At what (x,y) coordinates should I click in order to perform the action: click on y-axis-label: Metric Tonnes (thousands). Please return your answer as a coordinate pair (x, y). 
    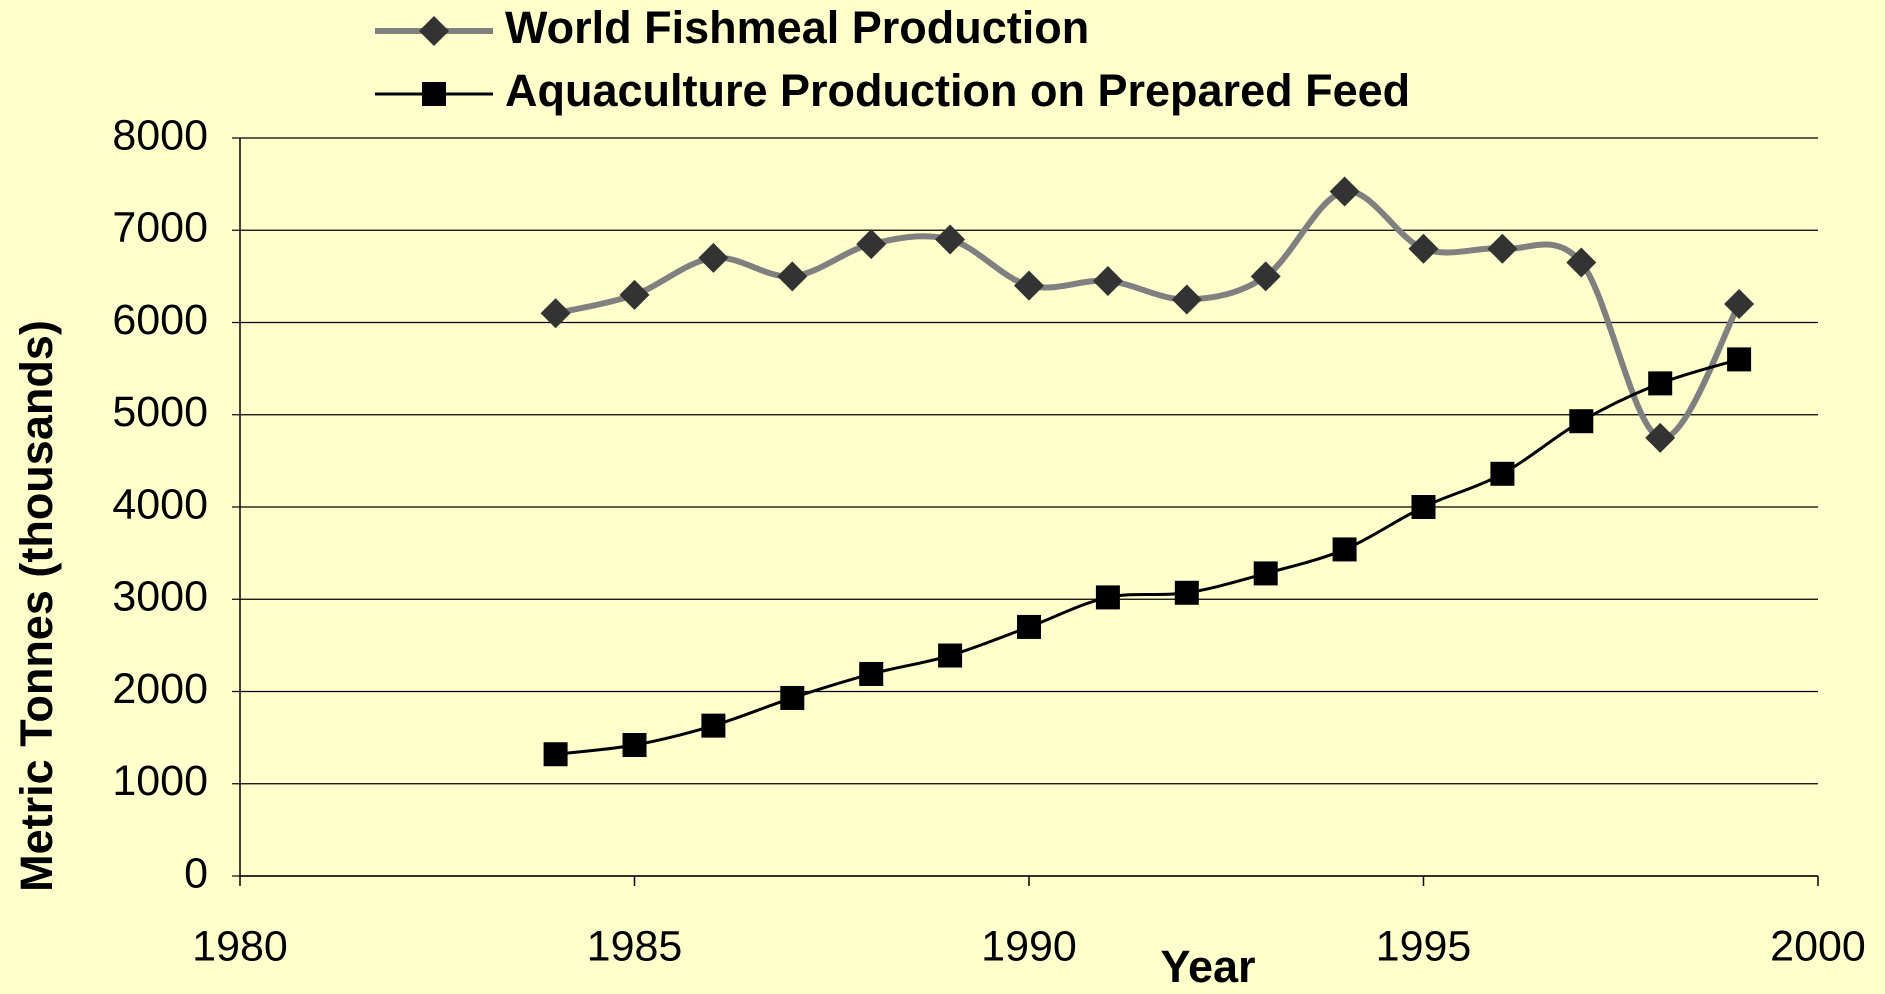
    Looking at the image, I should click on (36, 606).